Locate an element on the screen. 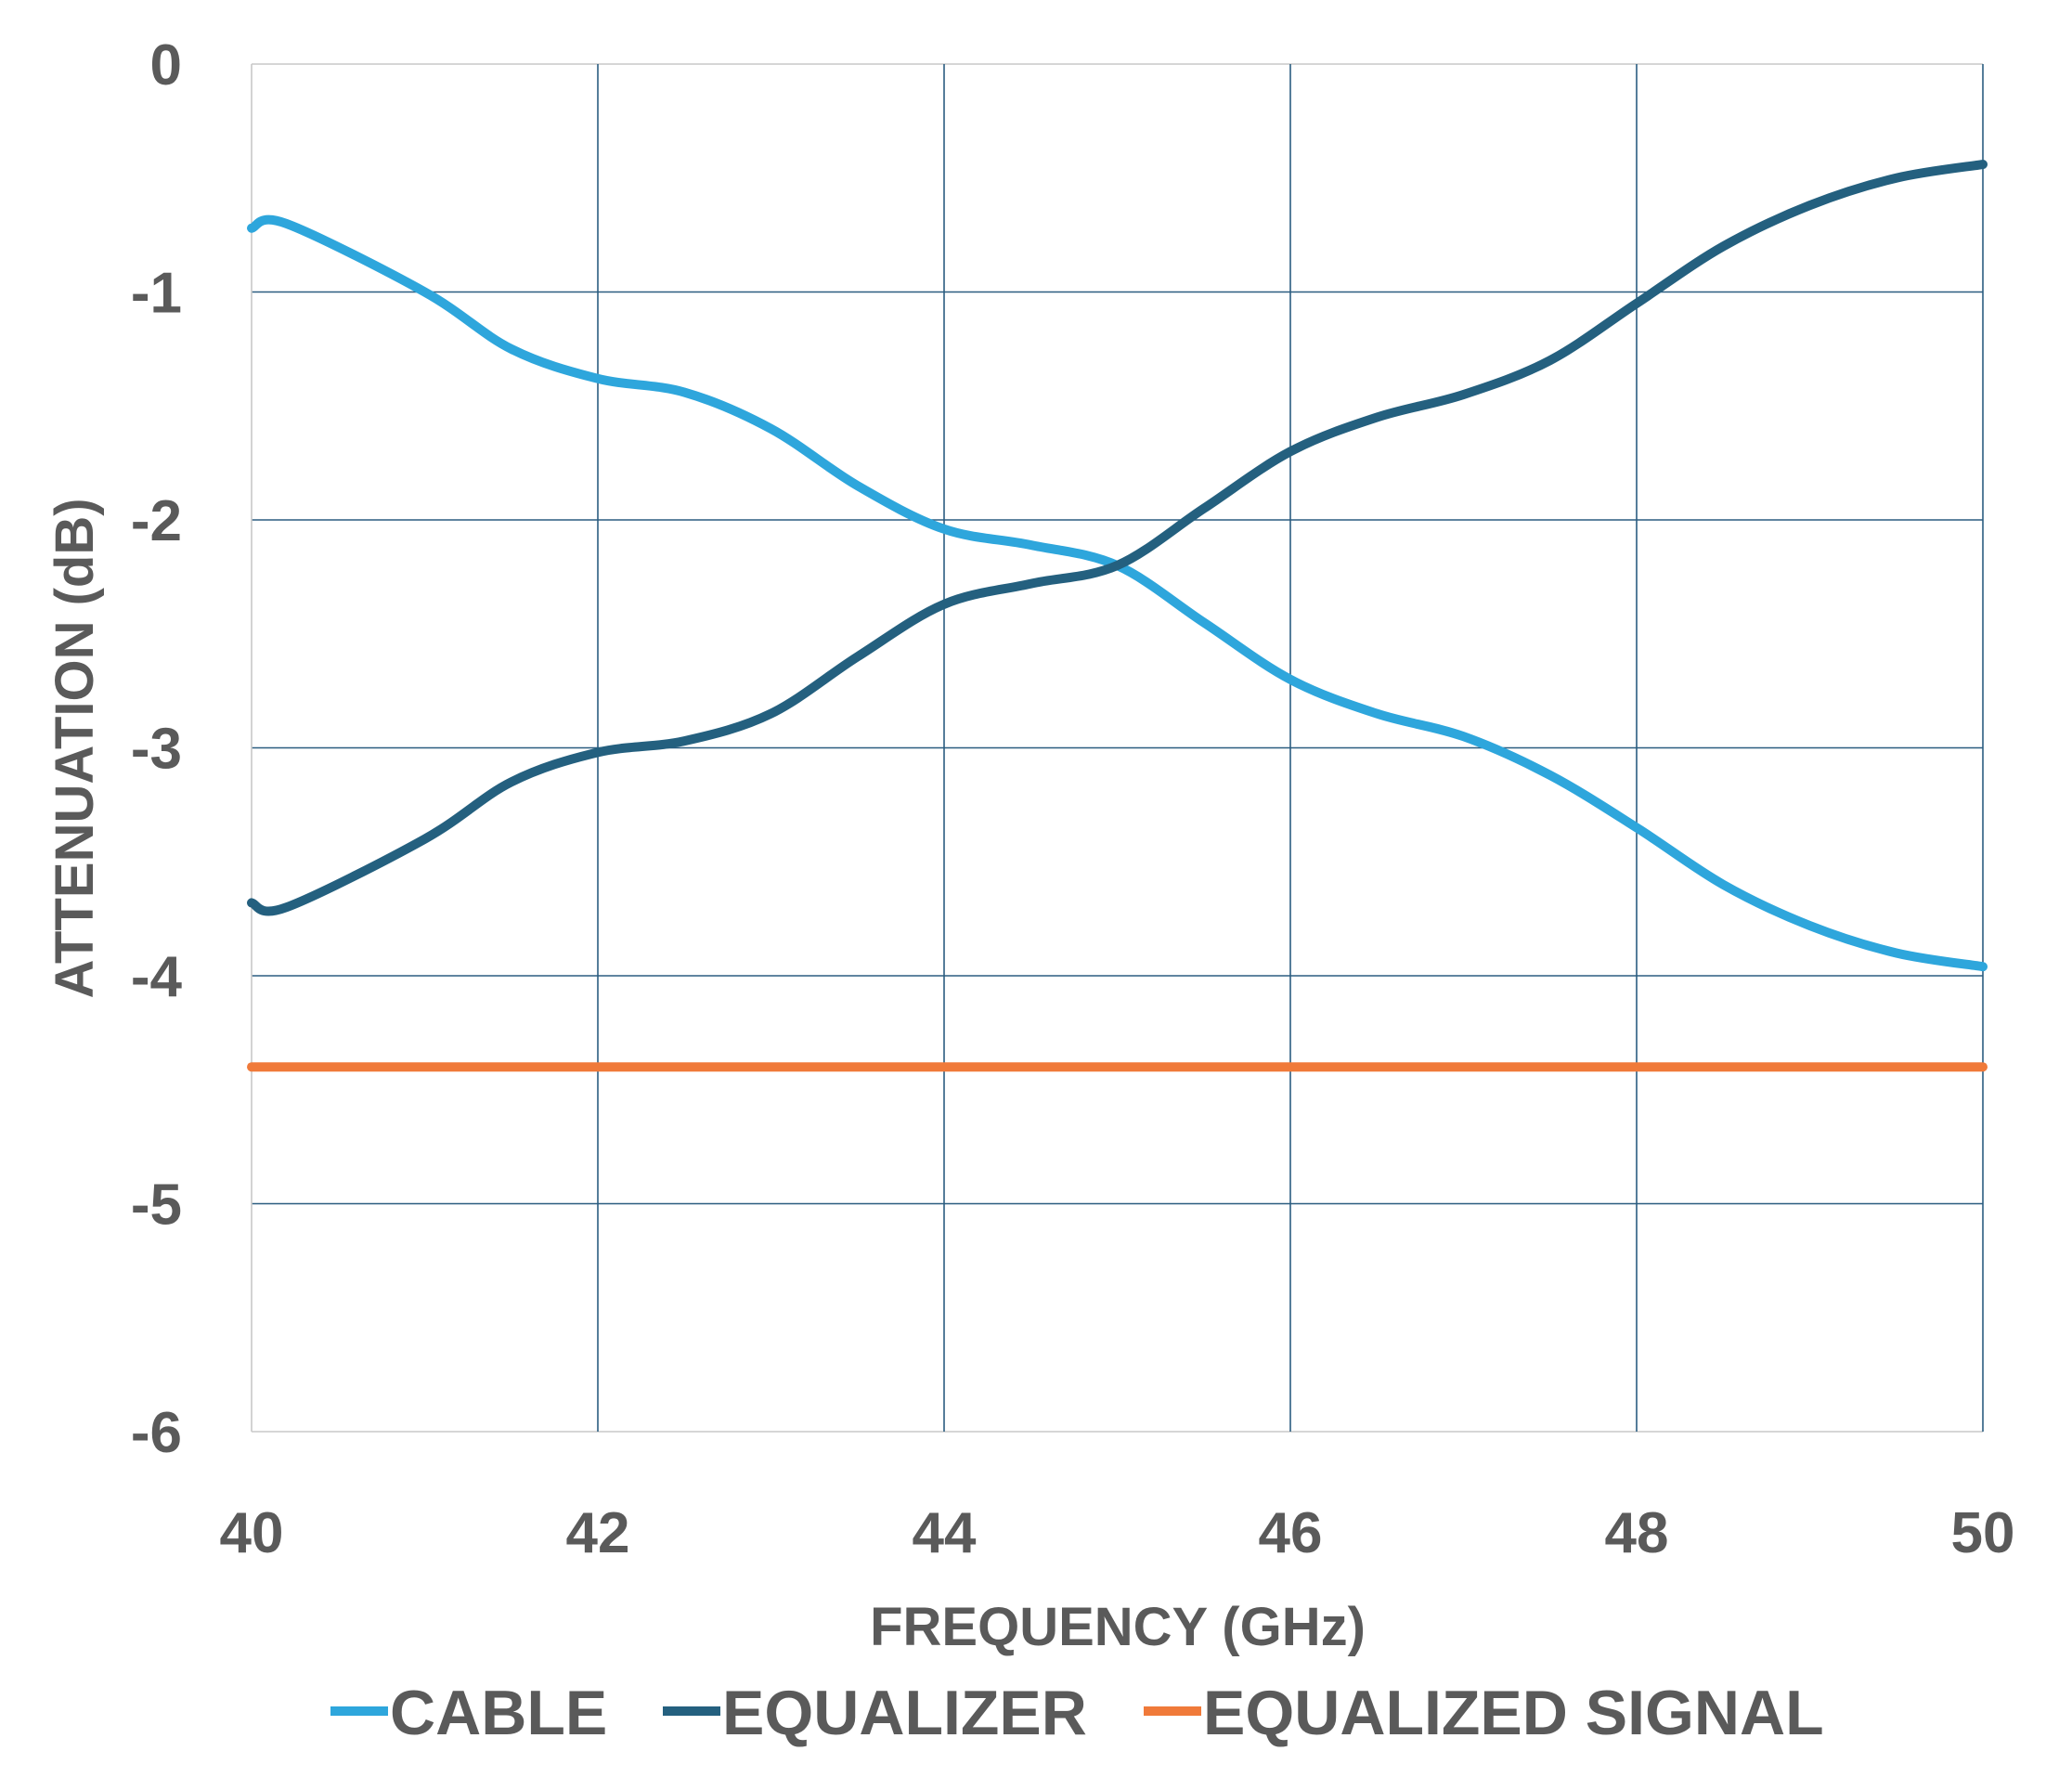 Image resolution: width=2072 pixels, height=1777 pixels. x-tick-label: 46 is located at coordinates (1291, 1533).